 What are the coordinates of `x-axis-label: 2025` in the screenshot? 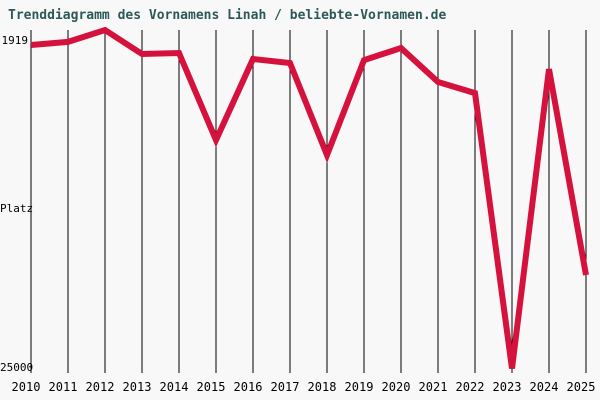 It's located at (581, 387).